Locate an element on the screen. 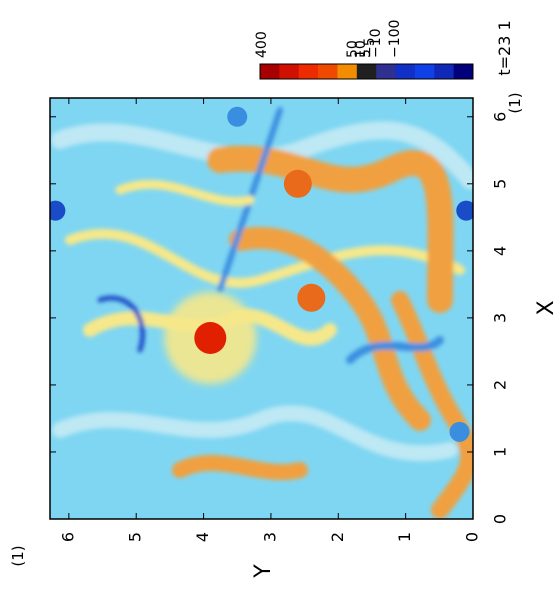 This screenshot has height=589, width=560. x-tick-label: 6 is located at coordinates (500, 117).